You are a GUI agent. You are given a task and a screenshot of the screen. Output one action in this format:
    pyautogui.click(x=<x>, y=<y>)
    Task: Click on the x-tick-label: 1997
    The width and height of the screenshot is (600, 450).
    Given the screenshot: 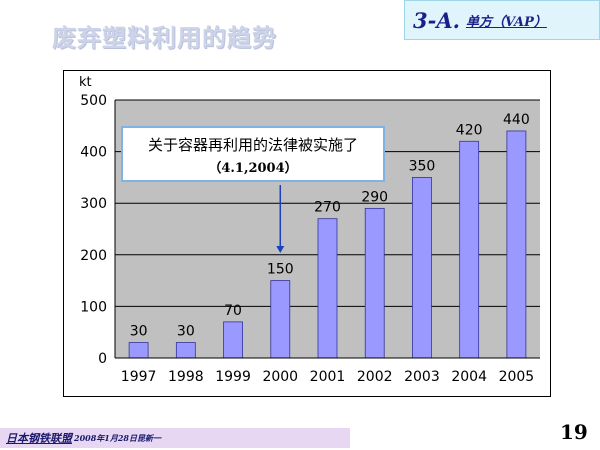 What is the action you would take?
    pyautogui.click(x=139, y=377)
    